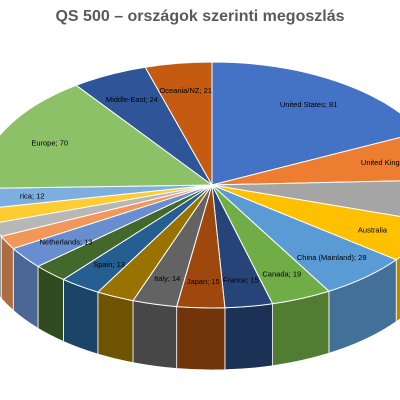  Describe the element at coordinates (167, 278) in the screenshot. I see `slice-label-8: Italy; 14` at that location.